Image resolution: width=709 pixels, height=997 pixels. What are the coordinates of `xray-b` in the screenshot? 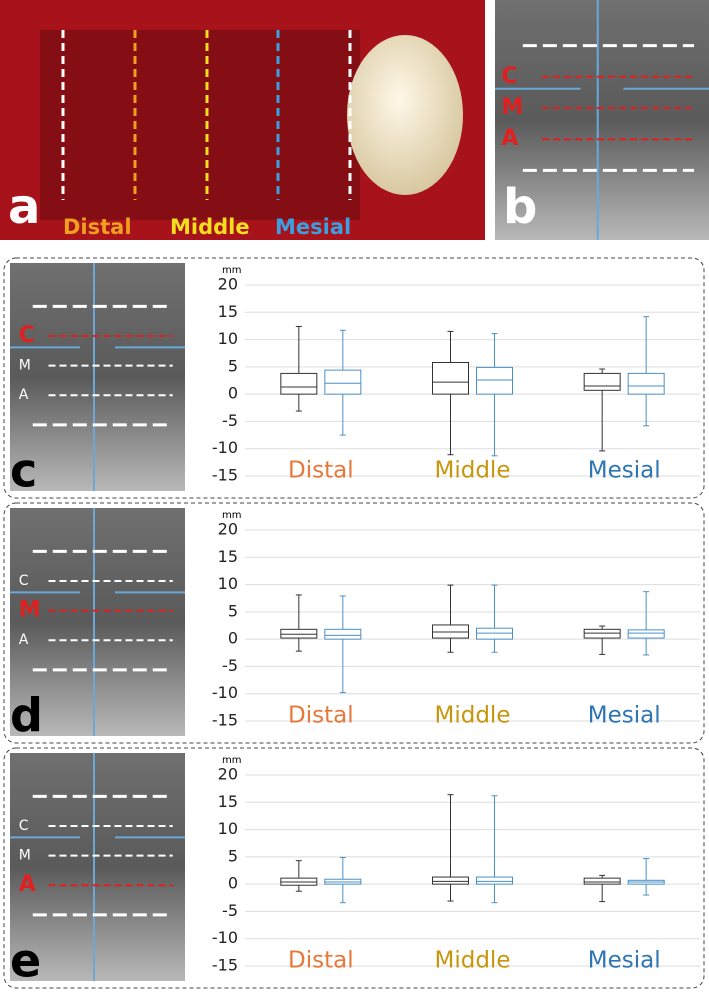 It's located at (602, 120).